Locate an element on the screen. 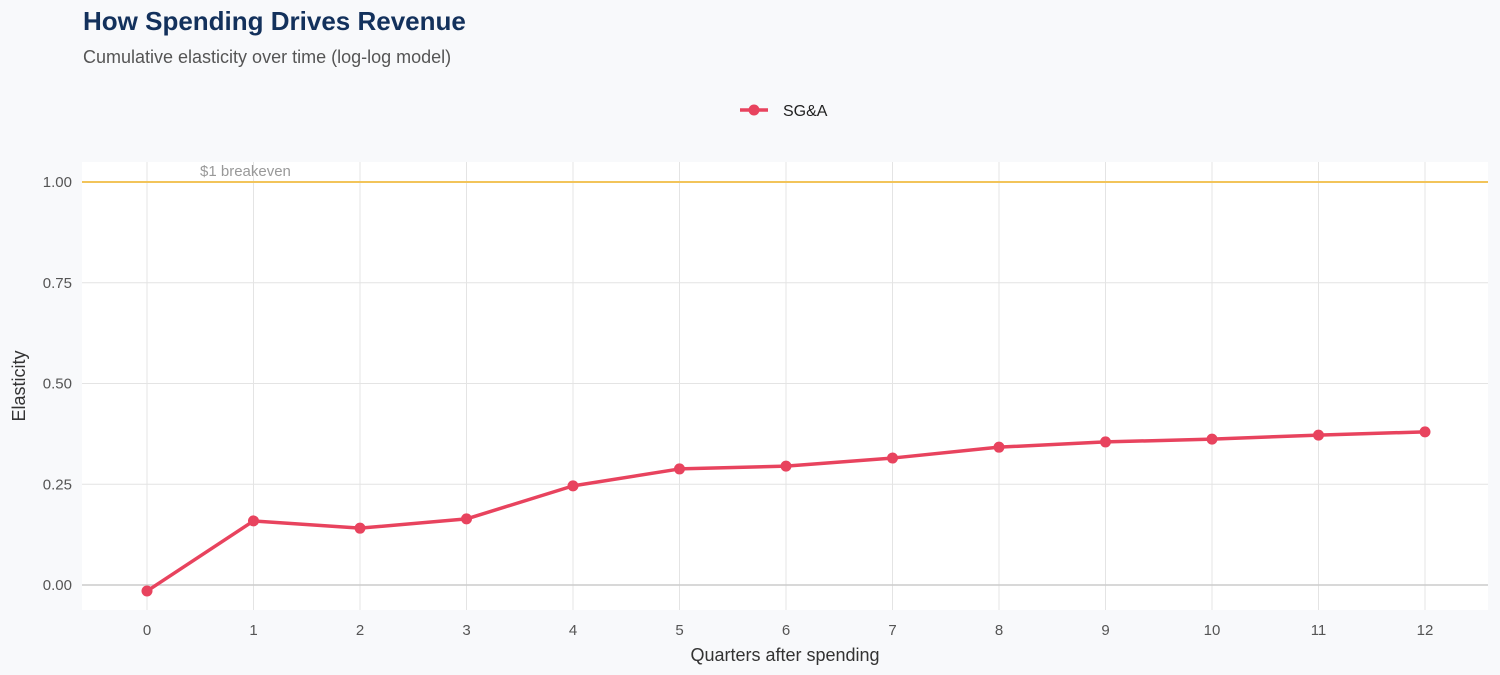 This screenshot has width=1500, height=675. chart-title: How Spending Drives Revenue is located at coordinates (274, 21).